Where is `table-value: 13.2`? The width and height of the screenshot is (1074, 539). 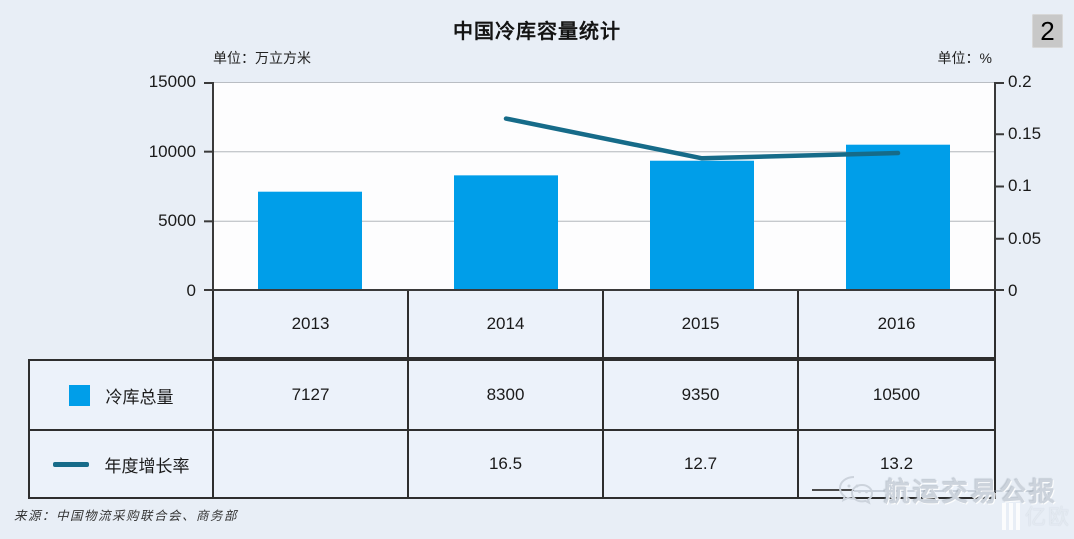
table-value: 13.2 is located at coordinates (896, 463).